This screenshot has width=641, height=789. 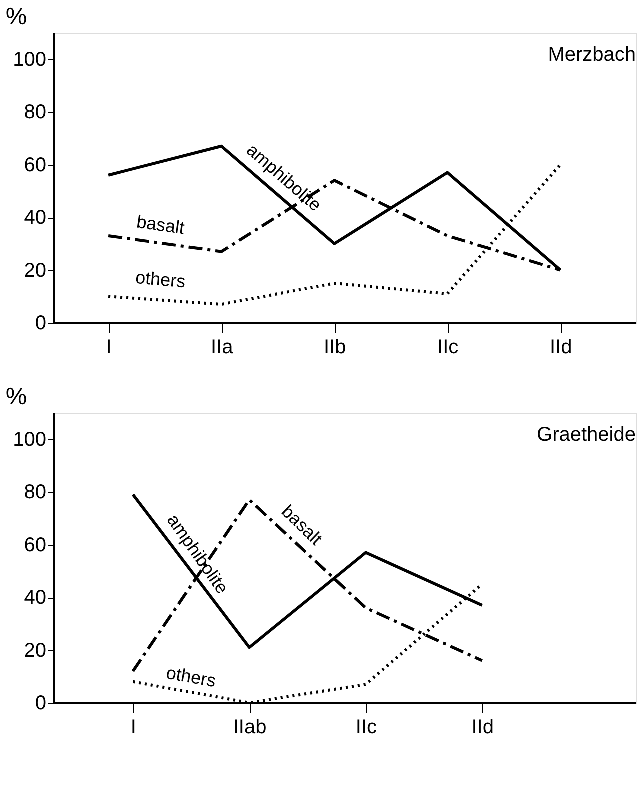 I want to click on text: basalt, so click(x=161, y=225).